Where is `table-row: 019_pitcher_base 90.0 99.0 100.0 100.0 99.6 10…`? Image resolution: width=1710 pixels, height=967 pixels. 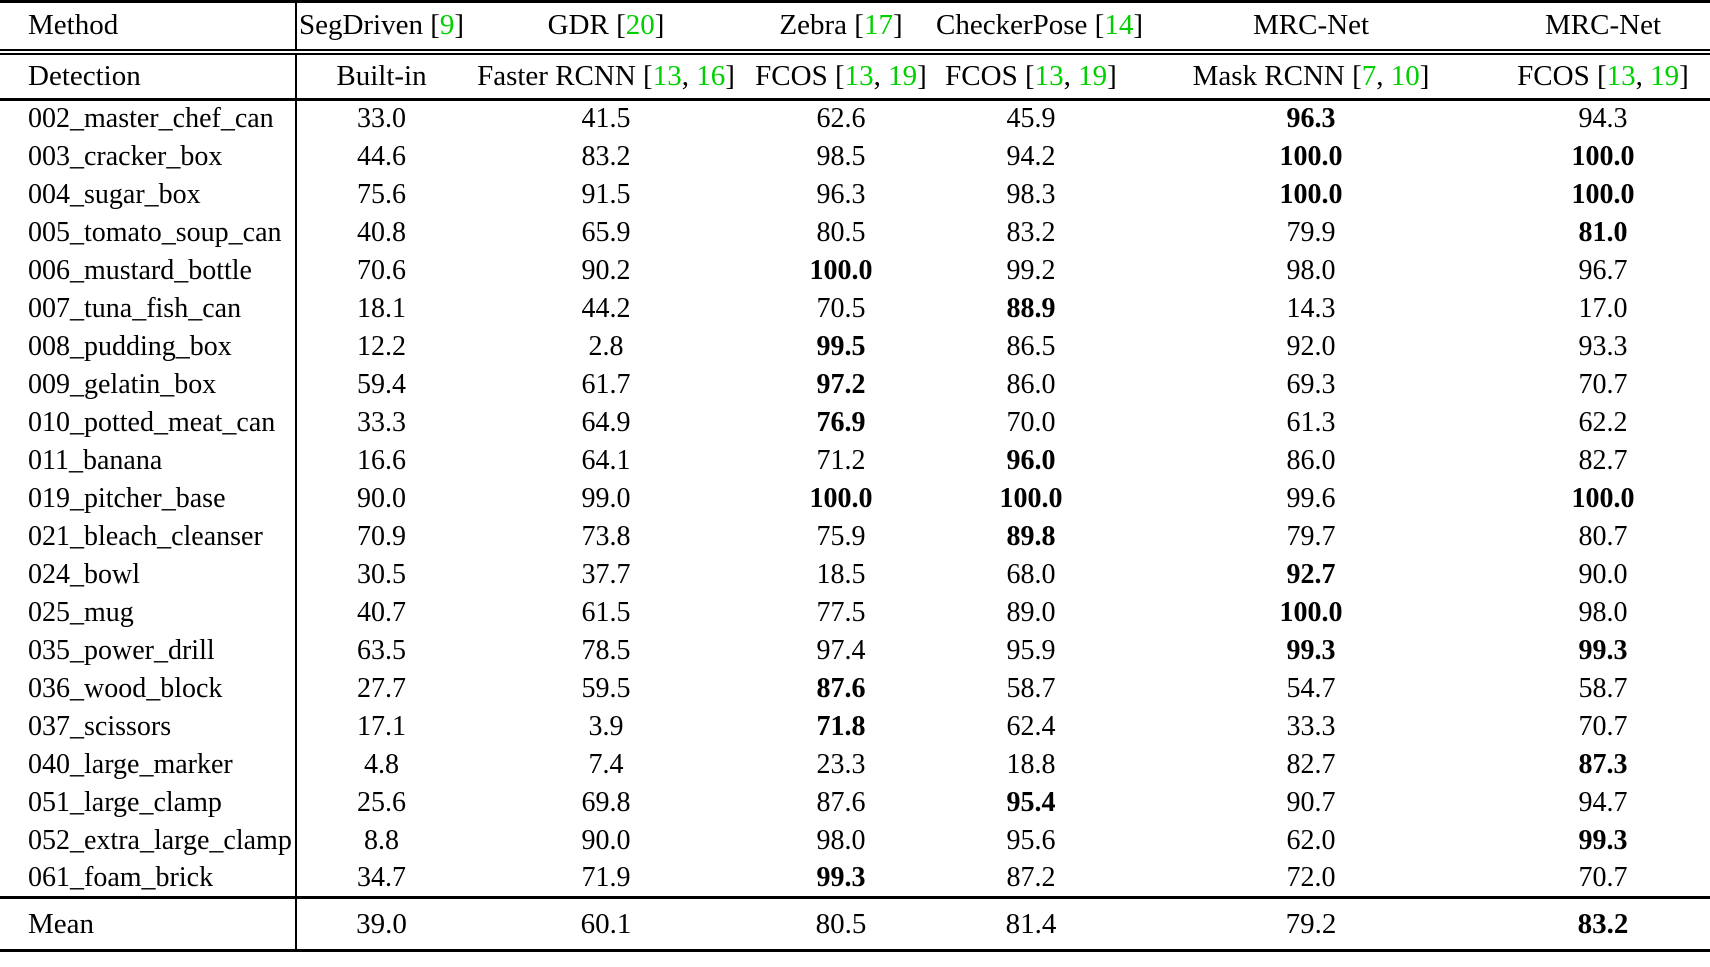 table-row: 019_pitcher_base 90.0 99.0 100.0 100.0 99.6 10… is located at coordinates (855, 498).